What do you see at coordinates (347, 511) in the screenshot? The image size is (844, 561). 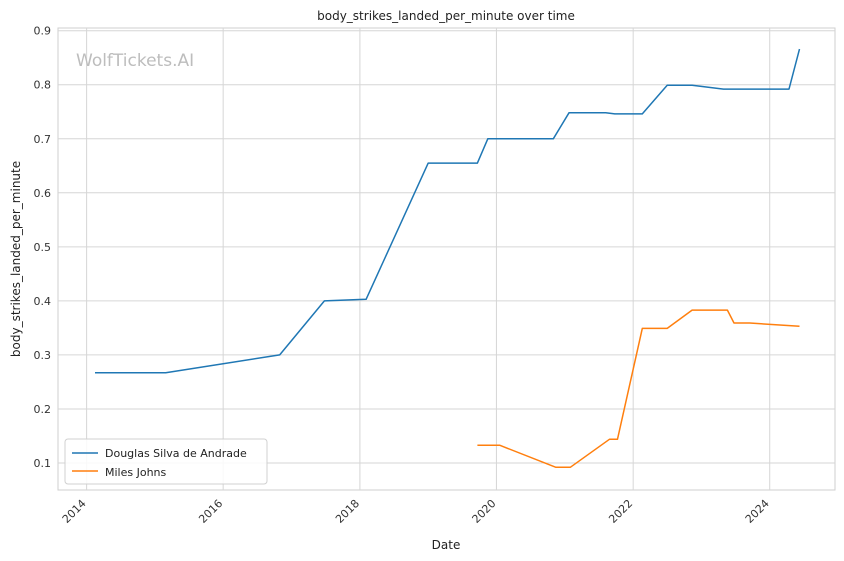 I see `x-tick-label: 2018` at bounding box center [347, 511].